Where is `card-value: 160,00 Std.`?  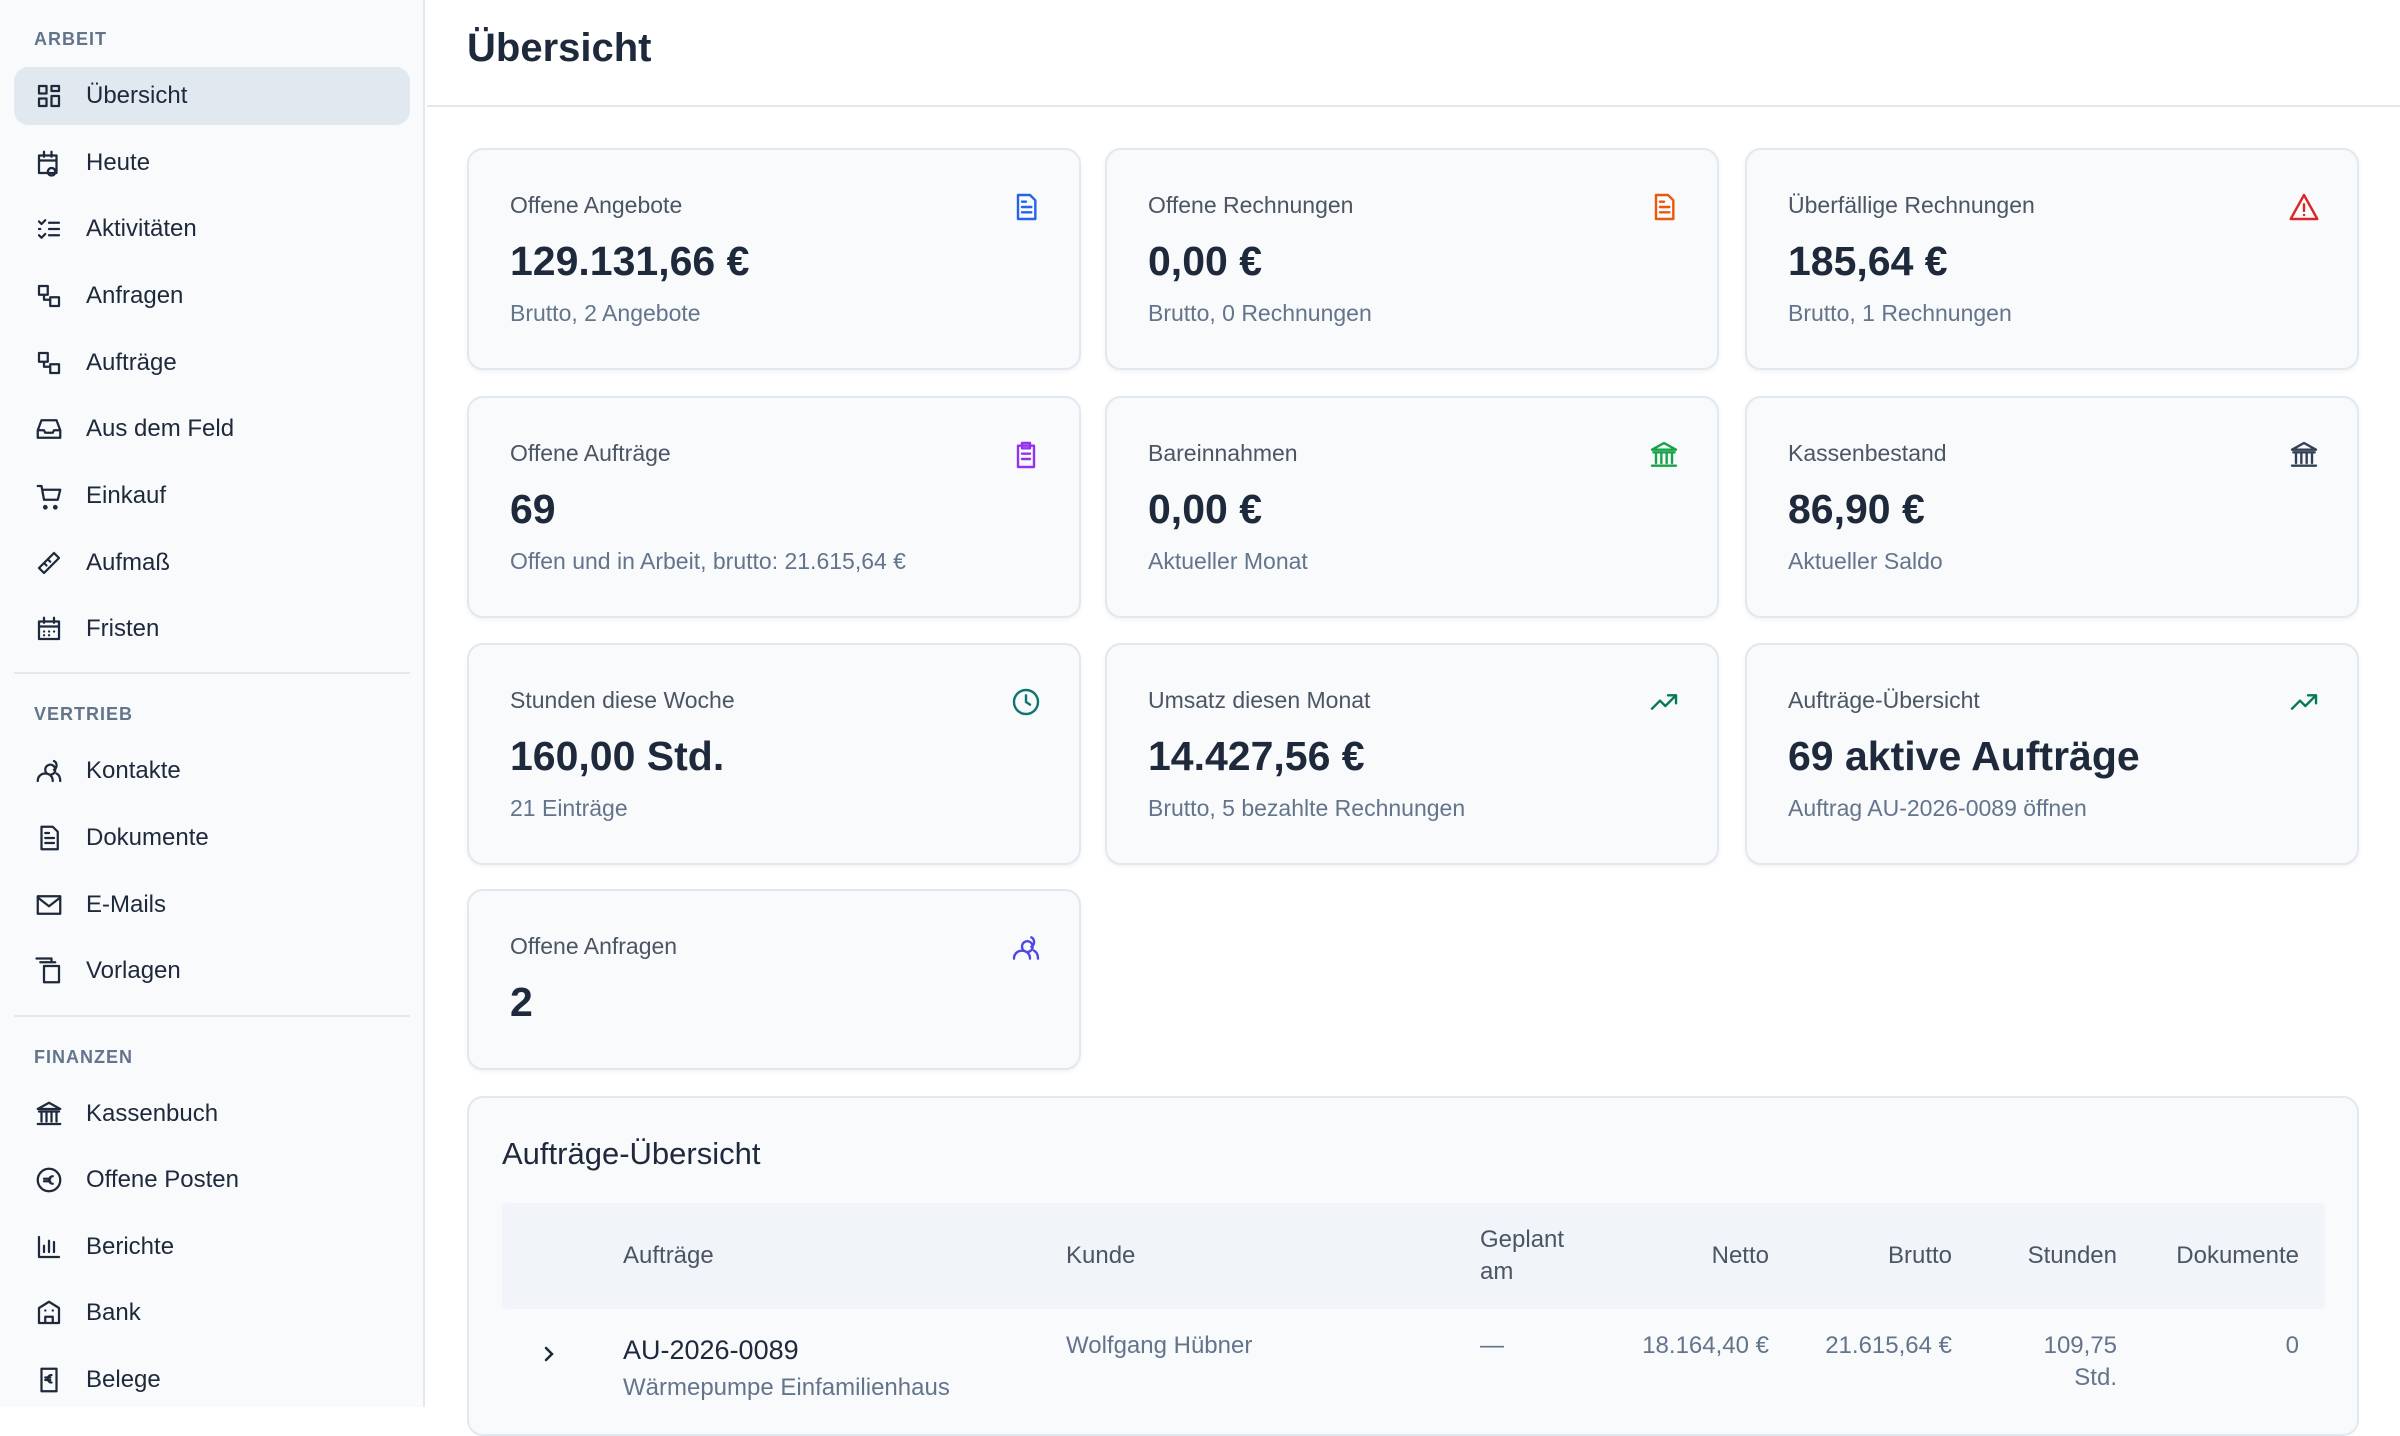 card-value: 160,00 Std. is located at coordinates (617, 756).